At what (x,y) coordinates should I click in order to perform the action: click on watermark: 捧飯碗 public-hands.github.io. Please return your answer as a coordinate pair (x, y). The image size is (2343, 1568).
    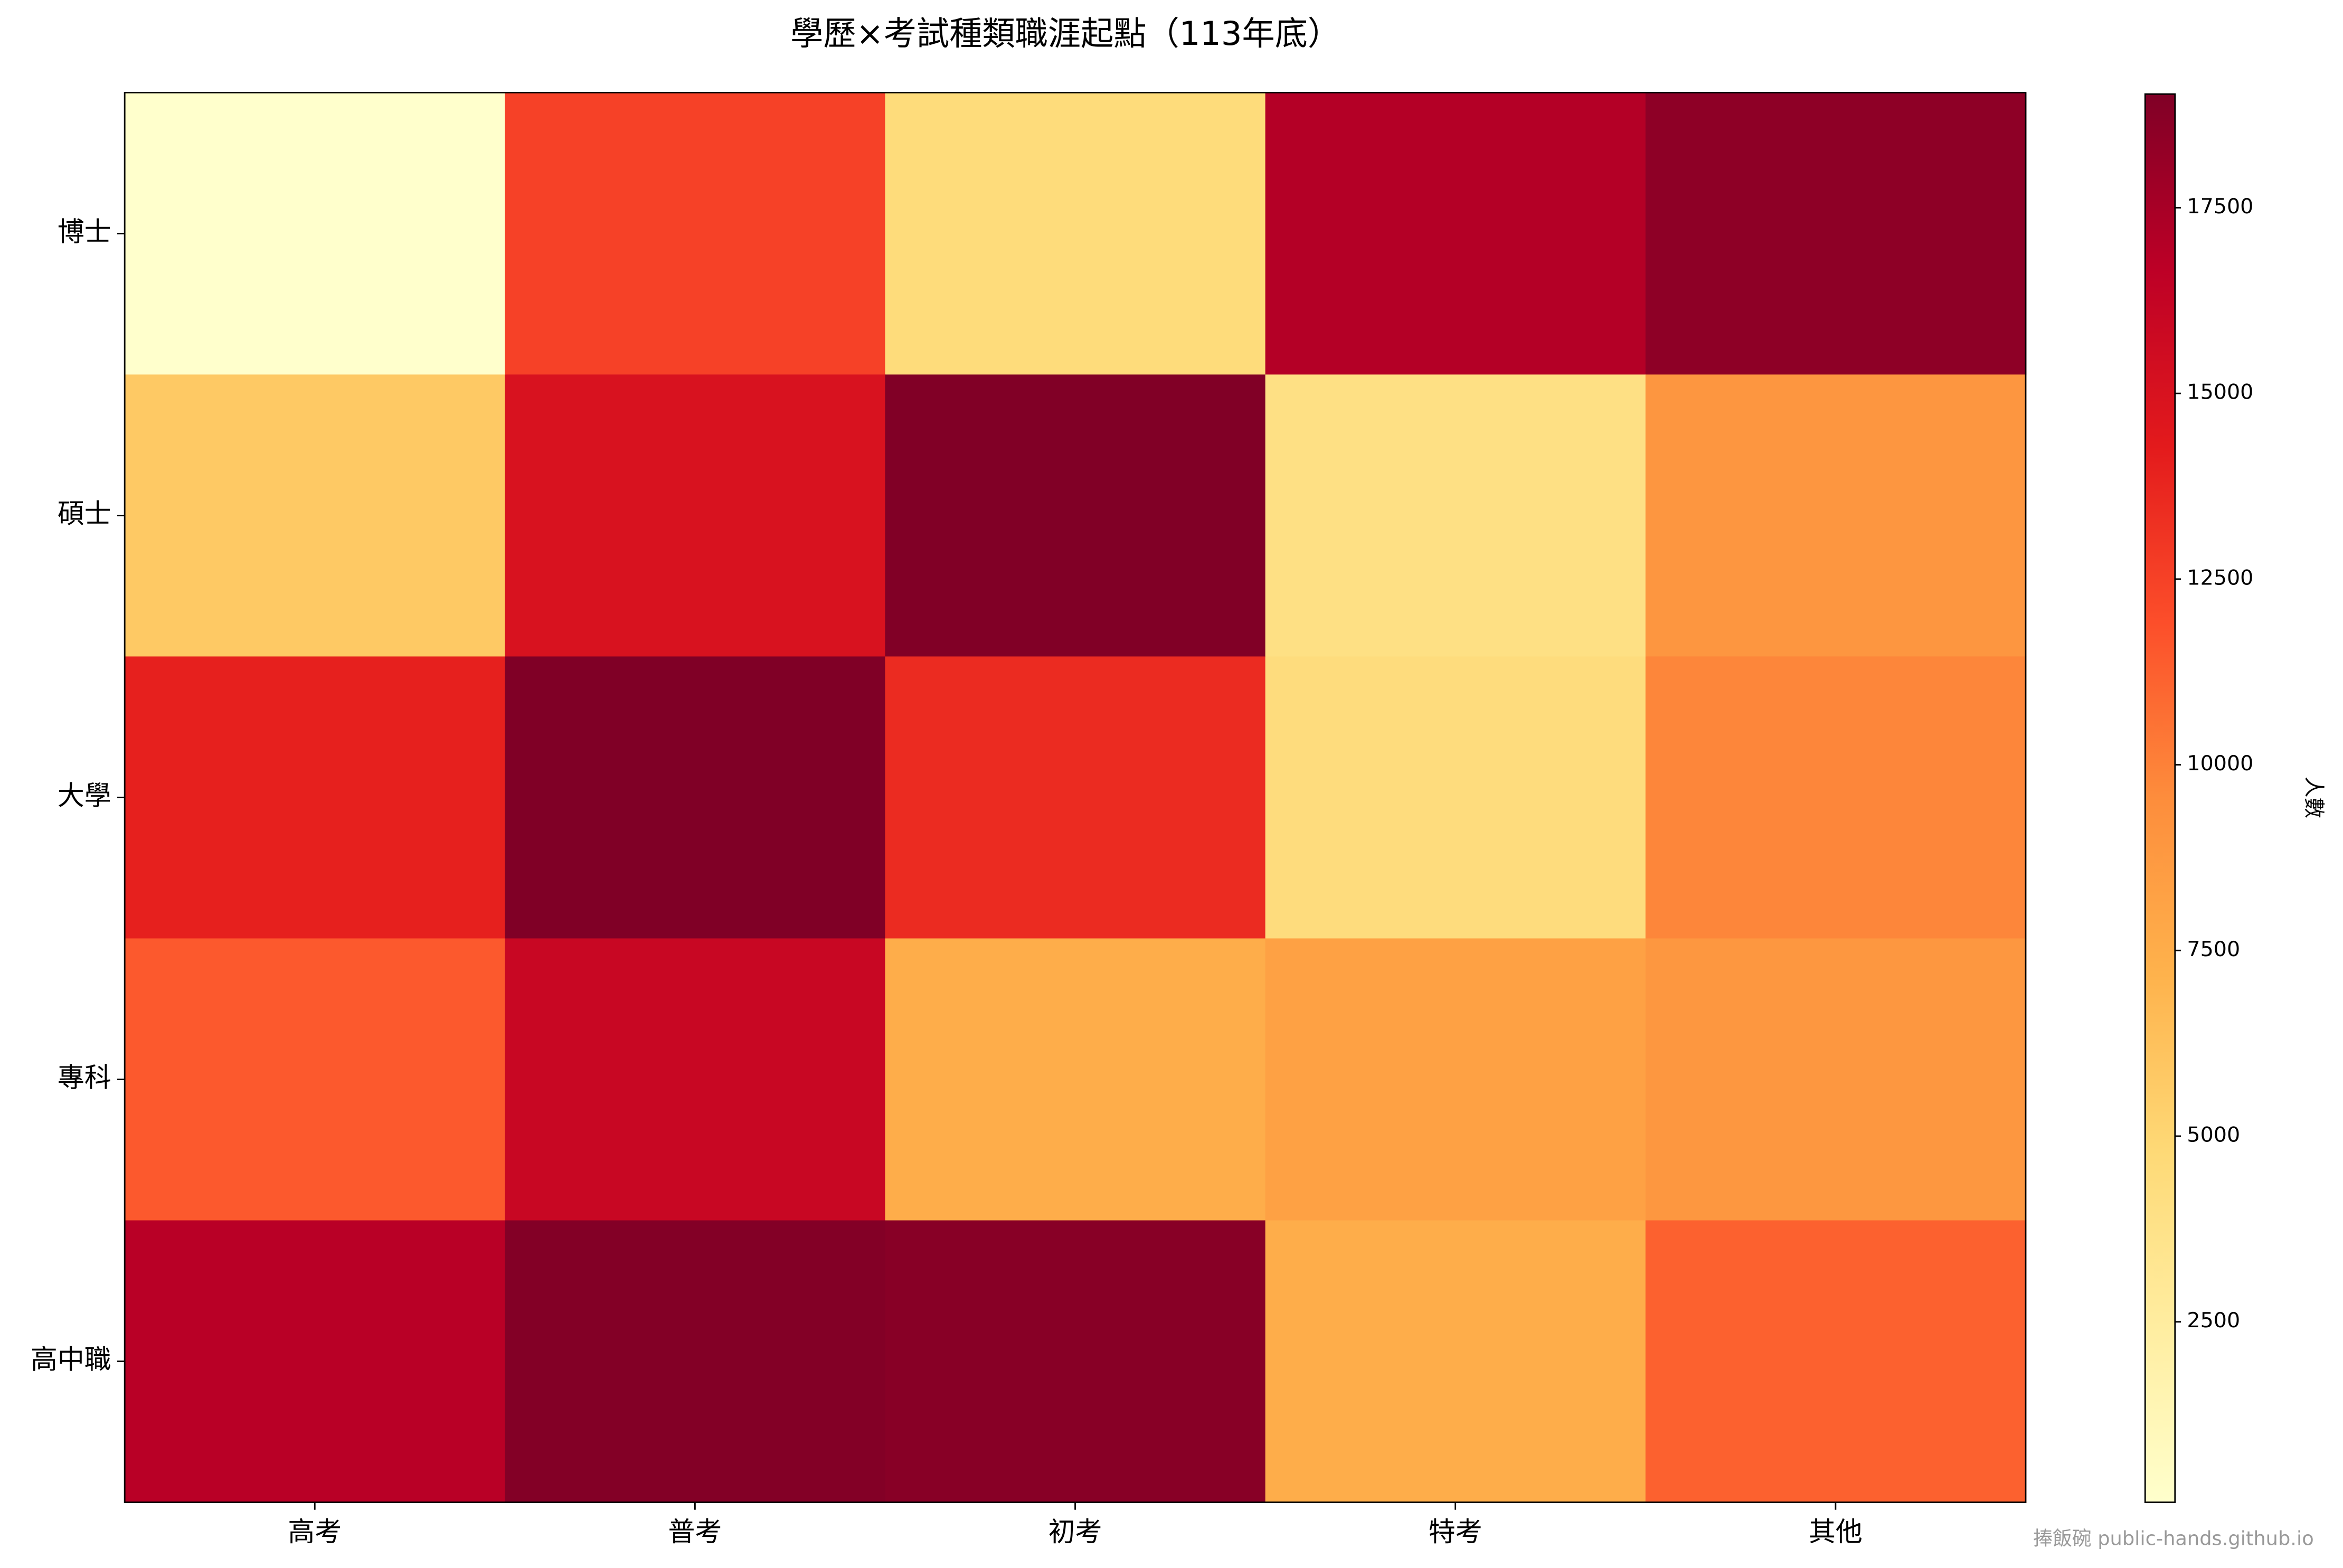
    Looking at the image, I should click on (2173, 1538).